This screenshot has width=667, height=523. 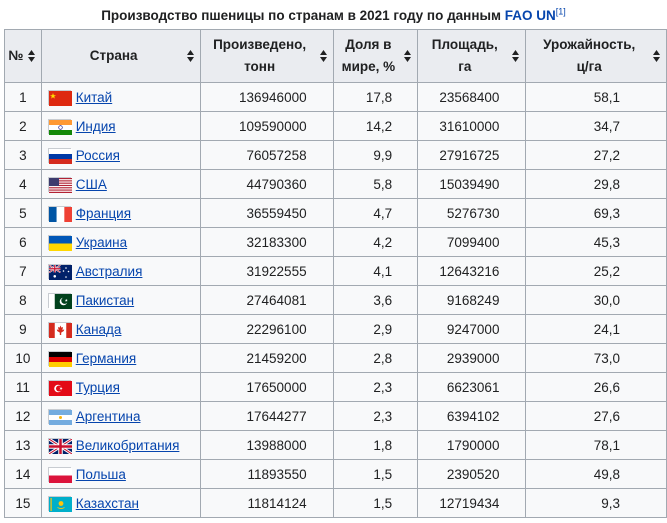 What do you see at coordinates (589, 44) in the screenshot?
I see `header-yield-line1: Урожайность,` at bounding box center [589, 44].